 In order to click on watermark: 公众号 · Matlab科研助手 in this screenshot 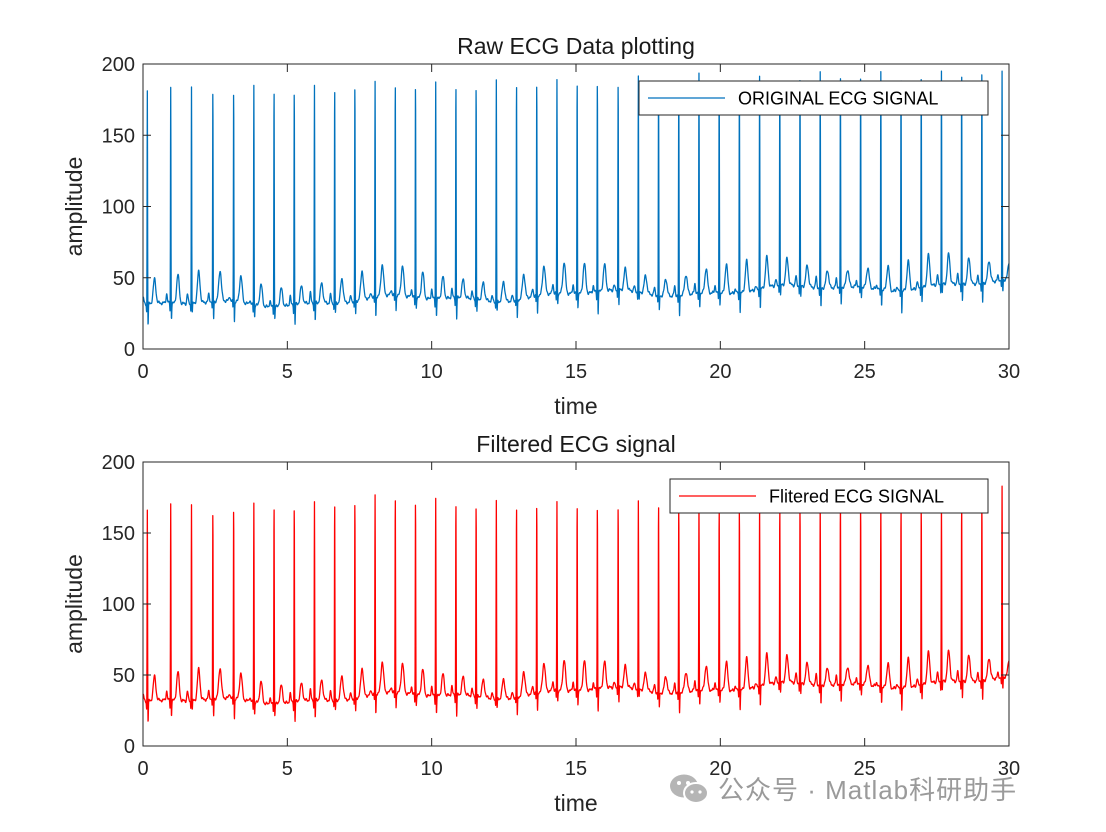, I will do `click(842, 788)`.